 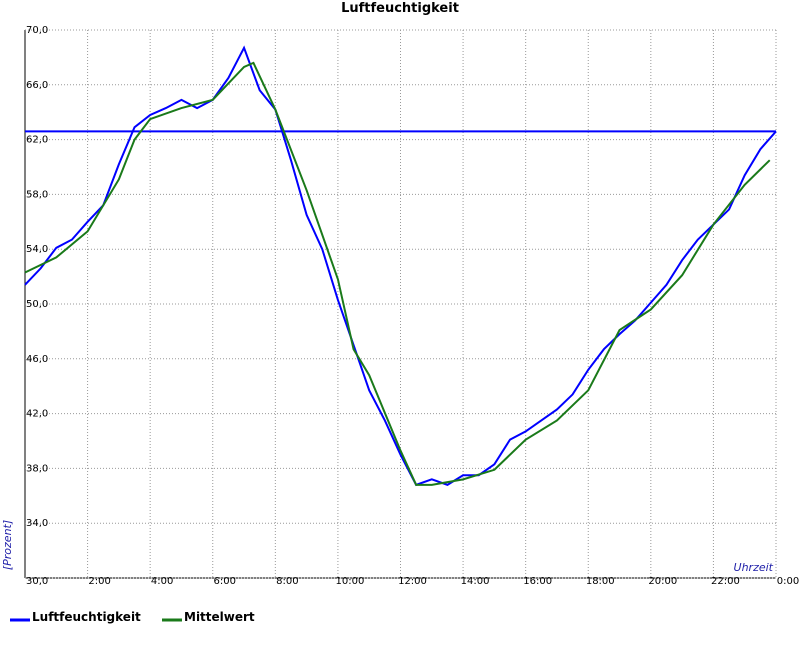 What do you see at coordinates (475, 581) in the screenshot?
I see `x-tick-label: 14:00` at bounding box center [475, 581].